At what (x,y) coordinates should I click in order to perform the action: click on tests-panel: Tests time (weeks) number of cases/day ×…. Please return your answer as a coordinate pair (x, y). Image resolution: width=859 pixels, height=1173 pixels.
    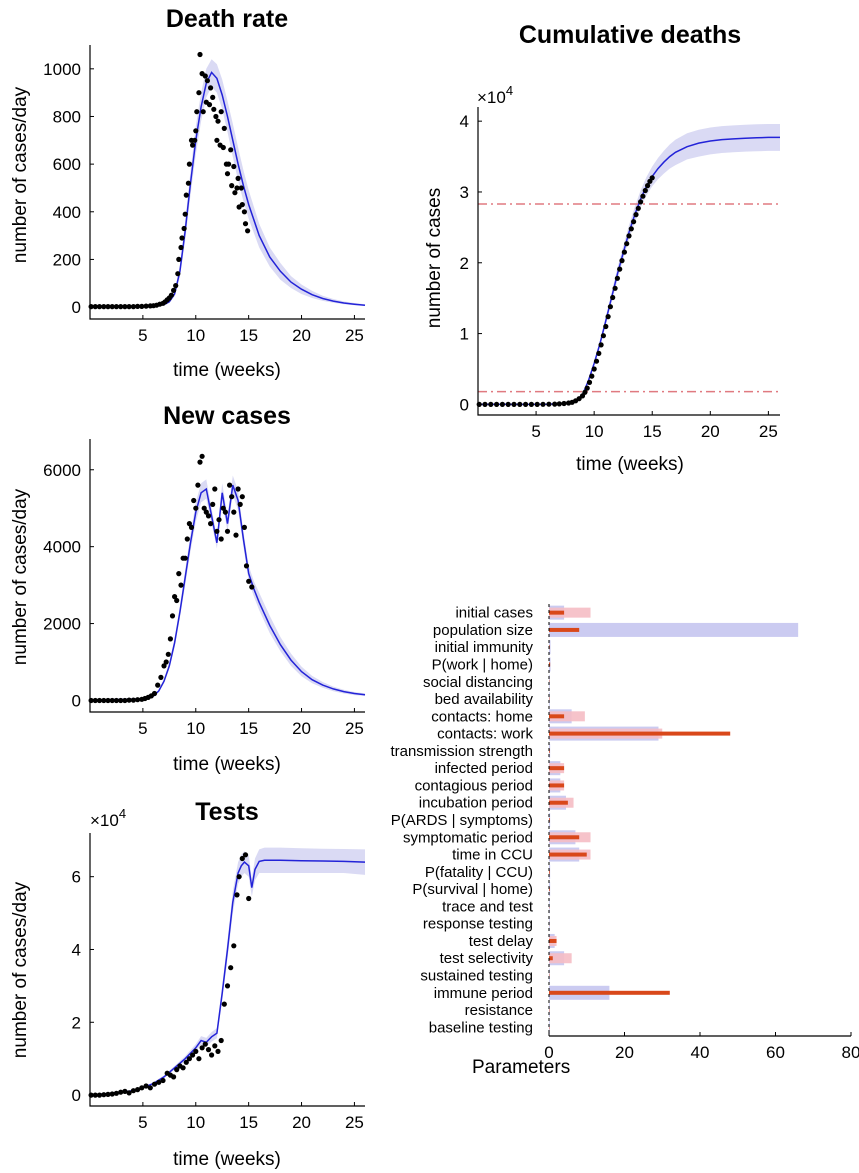
    Looking at the image, I should click on (188, 984).